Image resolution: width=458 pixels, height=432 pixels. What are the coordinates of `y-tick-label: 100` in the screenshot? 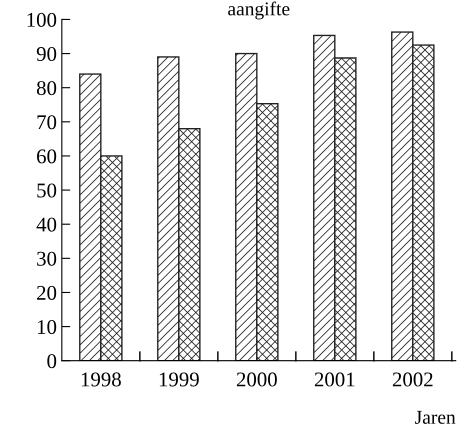 It's located at (42, 19).